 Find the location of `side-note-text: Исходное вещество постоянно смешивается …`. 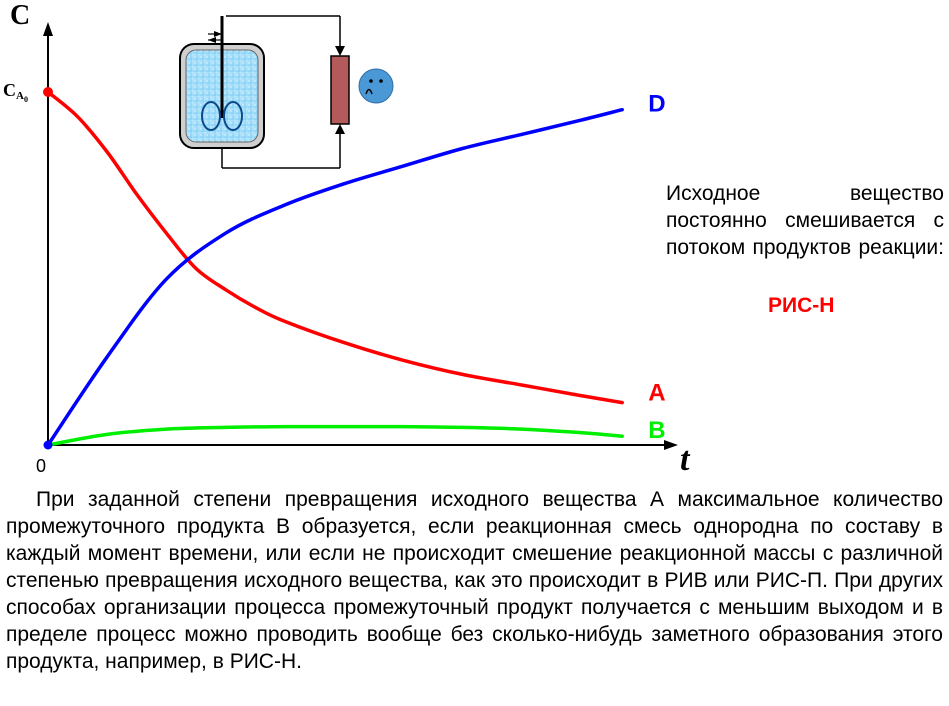

side-note-text: Исходное вещество постоянно смешивается … is located at coordinates (805, 220).